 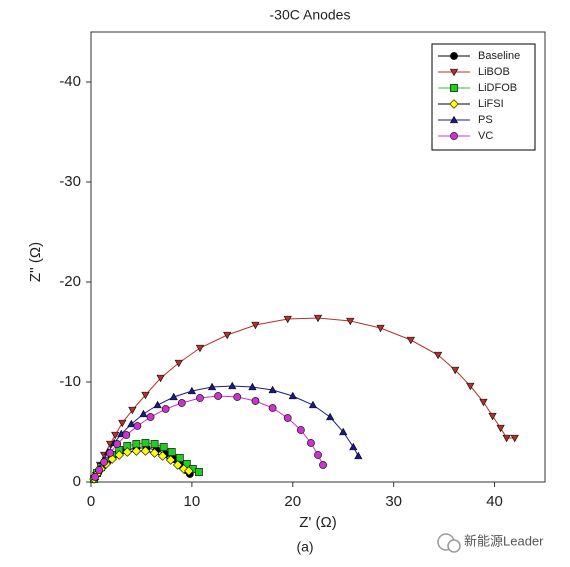 I want to click on legend-label: LiDFOB, so click(x=497, y=88).